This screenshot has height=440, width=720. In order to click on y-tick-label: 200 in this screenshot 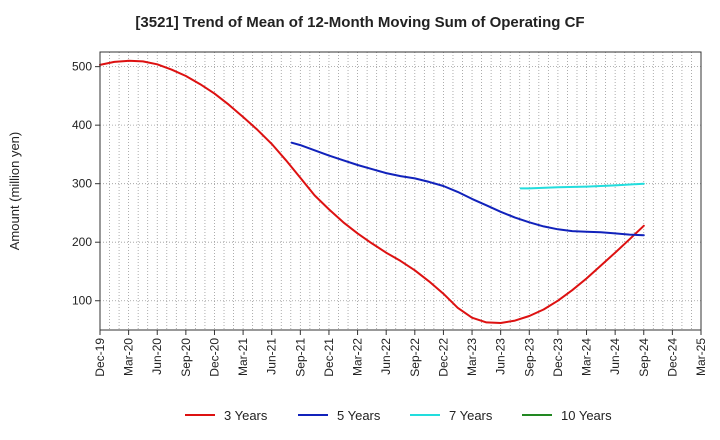, I will do `click(82, 242)`.